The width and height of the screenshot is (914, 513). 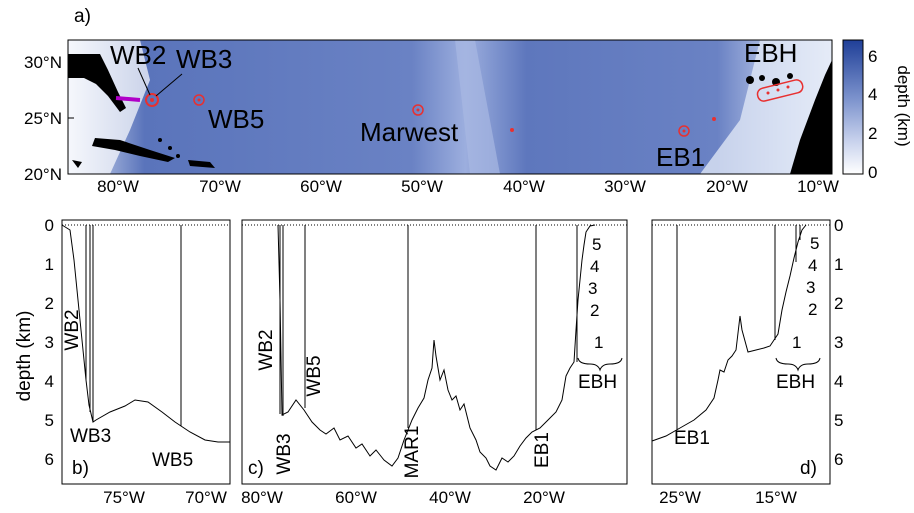 I want to click on panel-c-x-tick: 40°W, so click(x=450, y=497).